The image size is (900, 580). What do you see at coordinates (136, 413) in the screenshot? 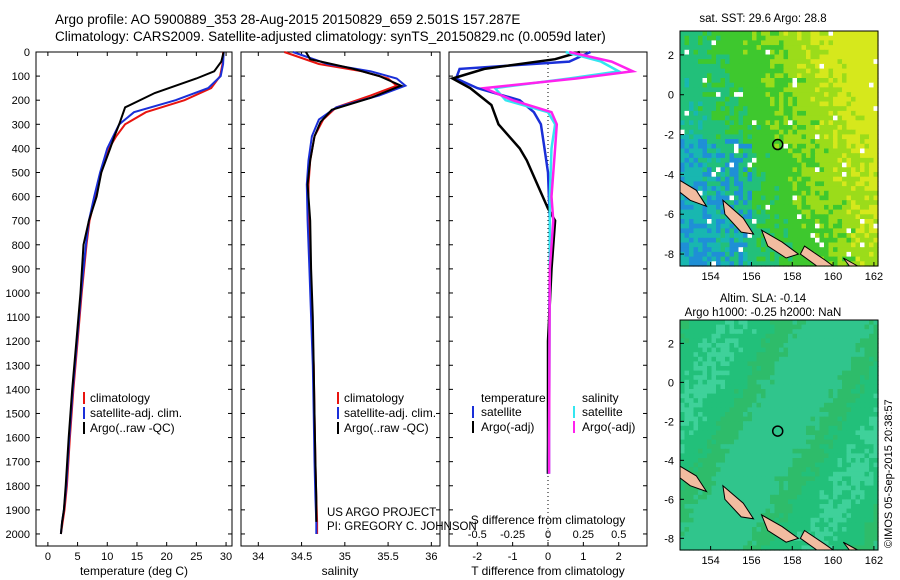
I see `legend-label: satellite-adj. clim.` at bounding box center [136, 413].